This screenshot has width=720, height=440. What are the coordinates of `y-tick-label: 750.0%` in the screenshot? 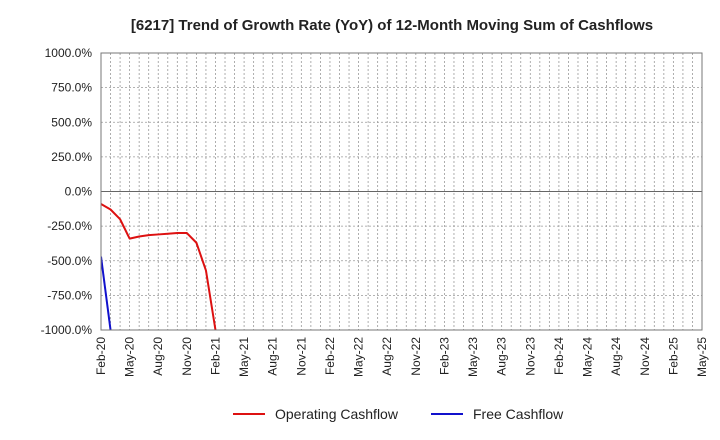 It's located at (71, 88).